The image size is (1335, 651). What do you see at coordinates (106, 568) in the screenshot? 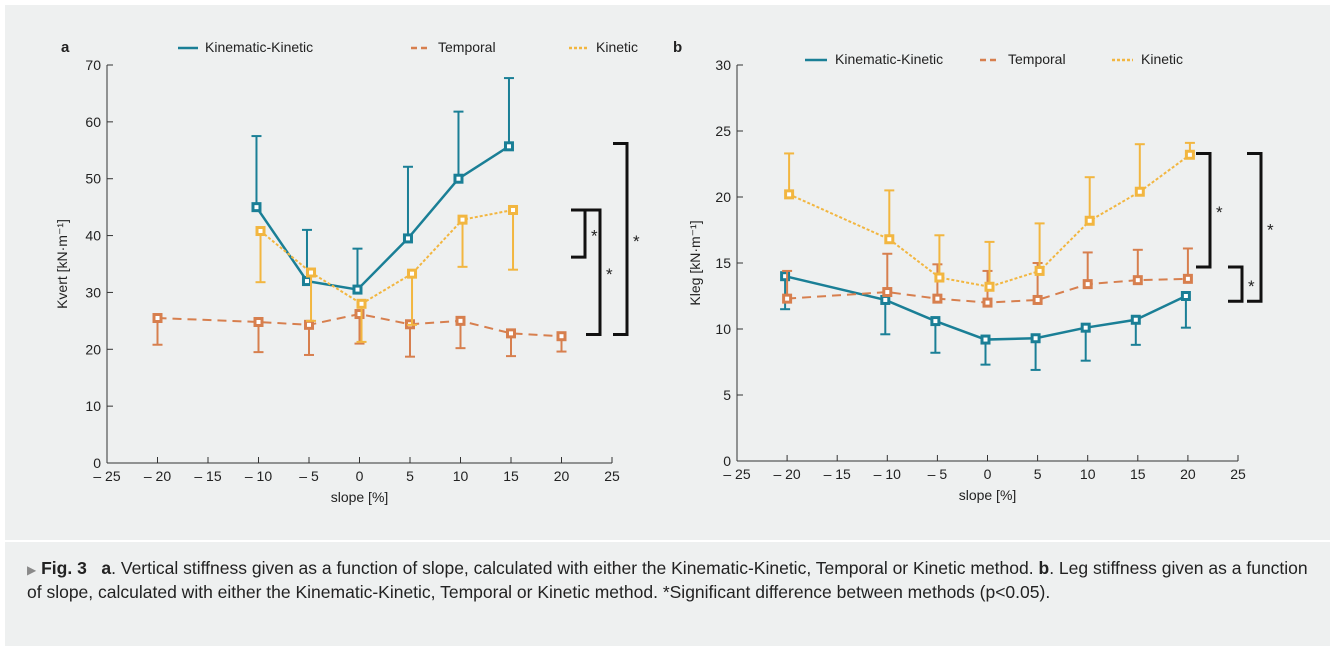
I see `caption-letter-a: a` at bounding box center [106, 568].